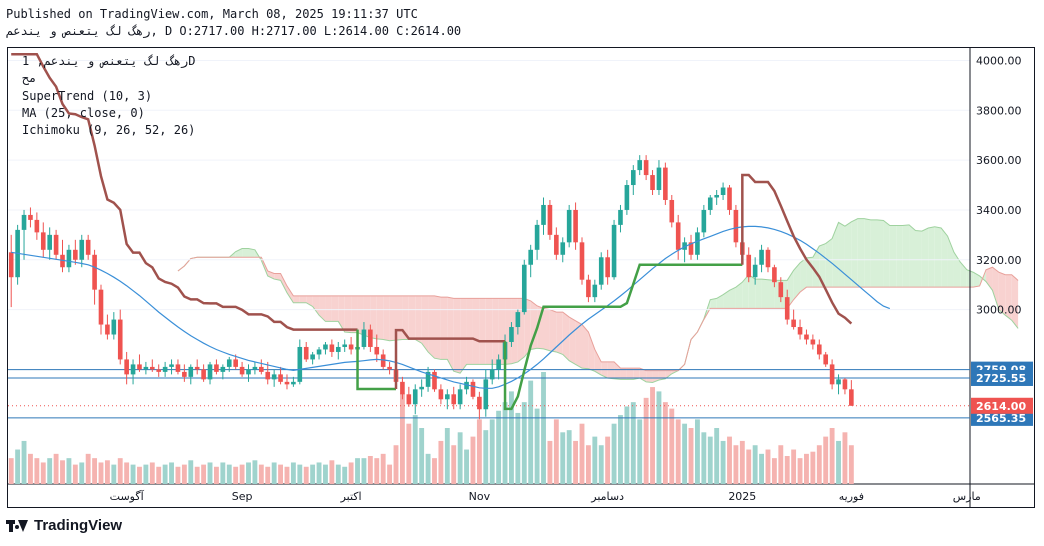 The width and height of the screenshot is (1044, 546). Describe the element at coordinates (999, 210) in the screenshot. I see `y-tick-label: 3400.00` at that location.